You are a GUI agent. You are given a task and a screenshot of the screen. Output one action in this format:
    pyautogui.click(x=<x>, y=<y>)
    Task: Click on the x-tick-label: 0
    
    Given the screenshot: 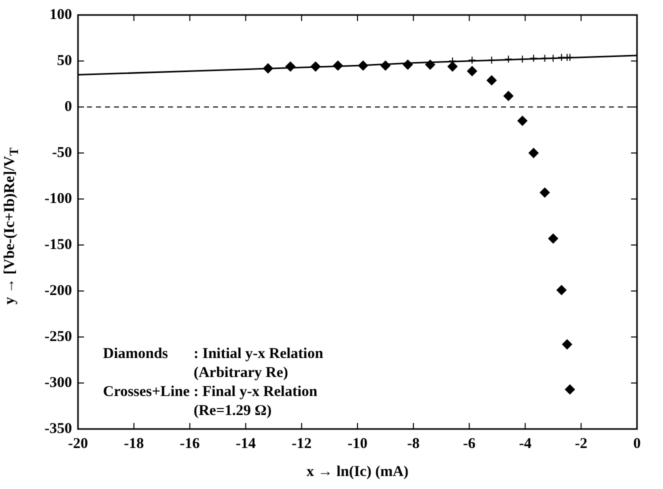 What is the action you would take?
    pyautogui.click(x=637, y=444)
    